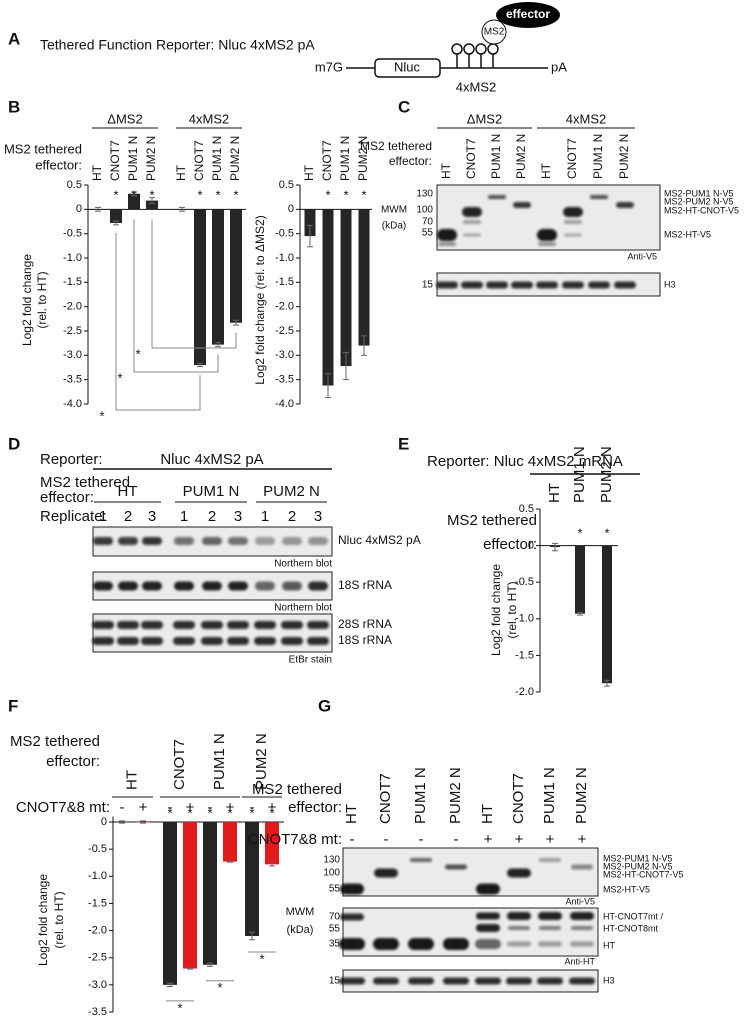 The width and height of the screenshot is (751, 1027). I want to click on y-tick-label: -4.0, so click(72, 404).